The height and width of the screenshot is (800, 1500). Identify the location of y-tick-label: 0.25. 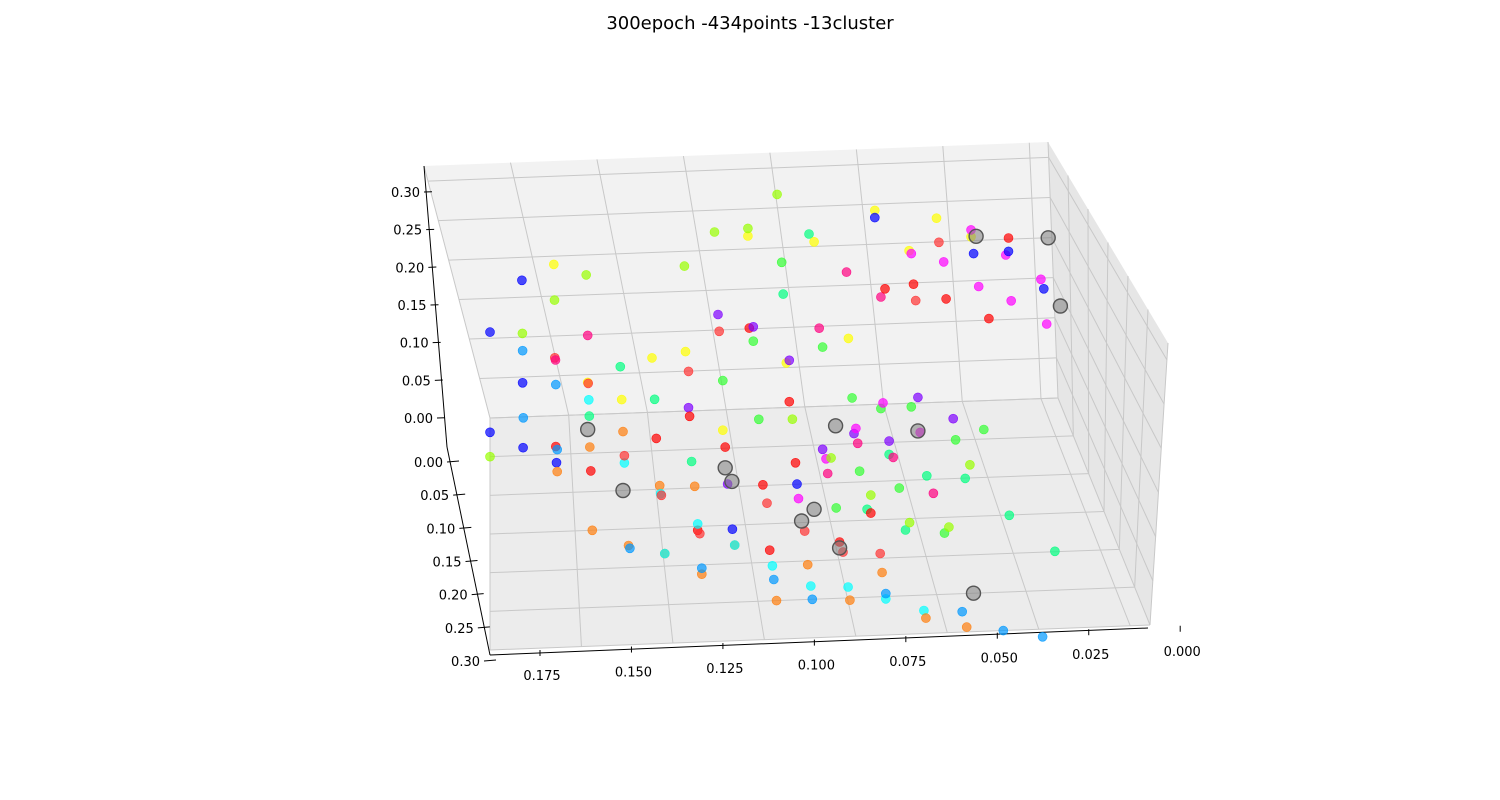
(459, 629).